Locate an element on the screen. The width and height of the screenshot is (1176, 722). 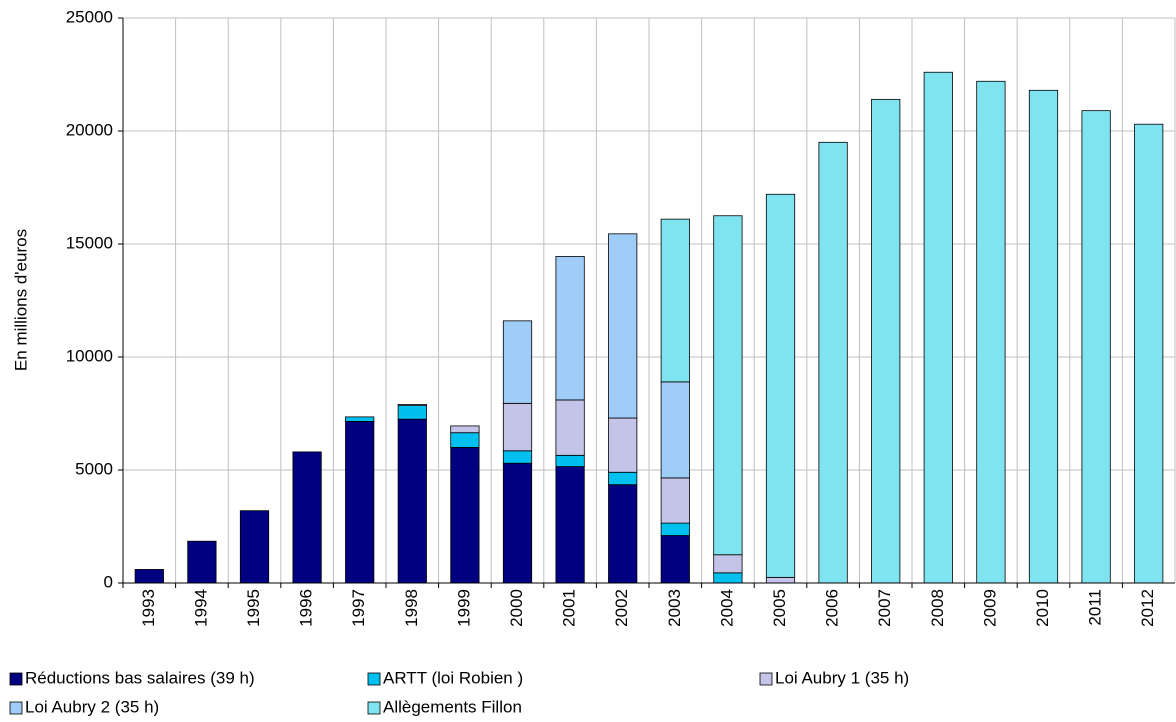
x-tick-label: 2006 is located at coordinates (832, 608).